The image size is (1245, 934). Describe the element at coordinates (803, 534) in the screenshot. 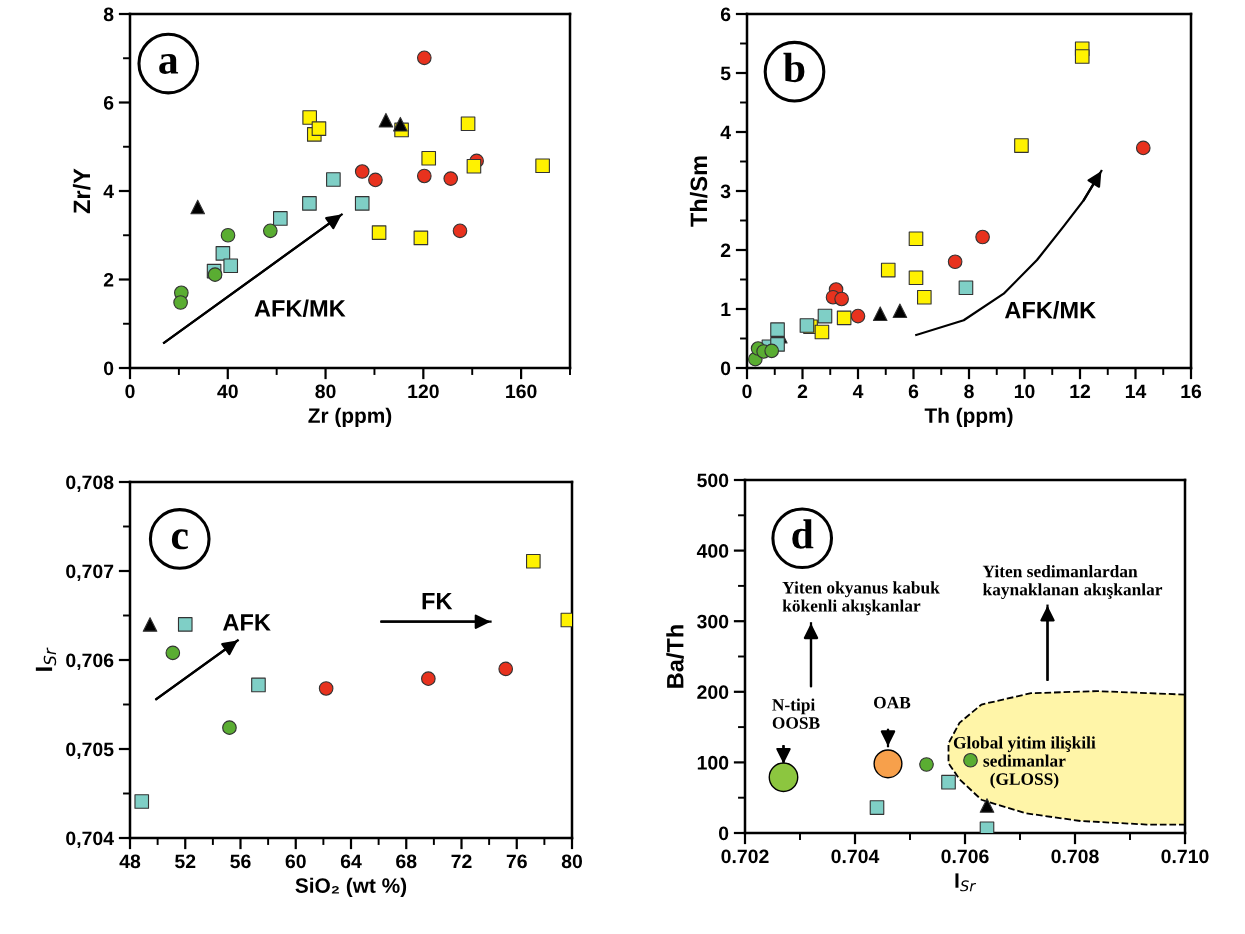

I see `annotation: d` at that location.